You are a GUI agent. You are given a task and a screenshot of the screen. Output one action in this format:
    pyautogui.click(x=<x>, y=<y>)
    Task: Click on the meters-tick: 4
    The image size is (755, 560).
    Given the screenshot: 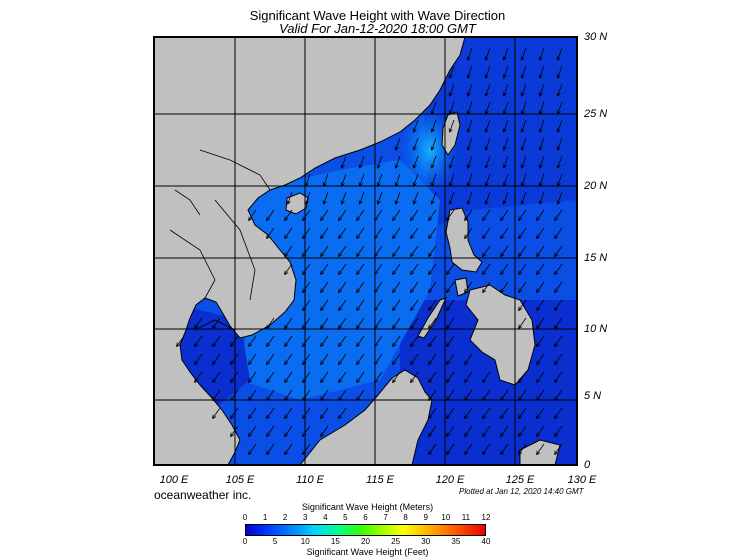 What is the action you would take?
    pyautogui.click(x=325, y=517)
    